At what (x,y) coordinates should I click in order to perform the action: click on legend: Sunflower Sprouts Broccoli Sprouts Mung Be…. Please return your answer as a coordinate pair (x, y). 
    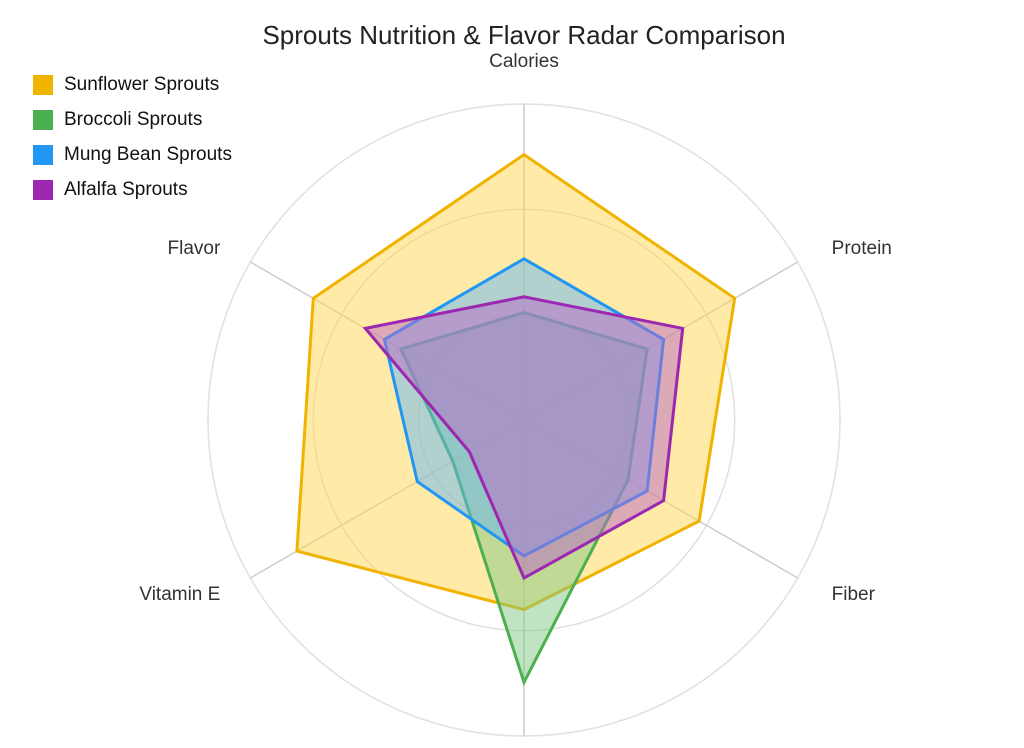
    Looking at the image, I should click on (132, 137).